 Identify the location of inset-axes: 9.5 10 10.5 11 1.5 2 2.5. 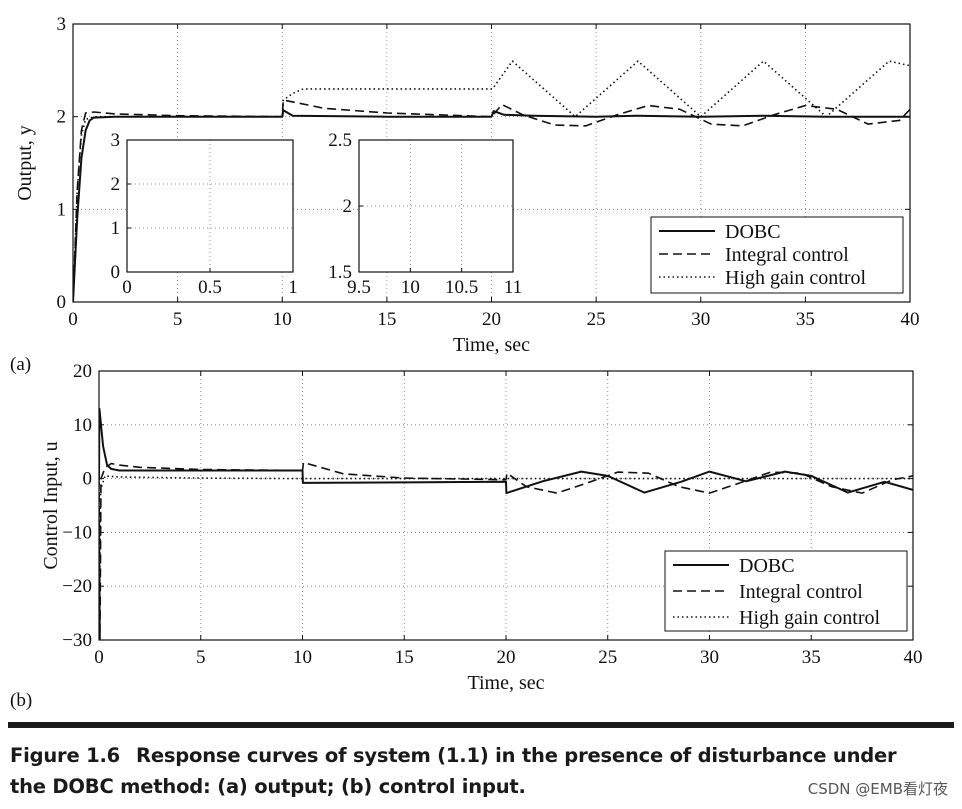
(425, 214).